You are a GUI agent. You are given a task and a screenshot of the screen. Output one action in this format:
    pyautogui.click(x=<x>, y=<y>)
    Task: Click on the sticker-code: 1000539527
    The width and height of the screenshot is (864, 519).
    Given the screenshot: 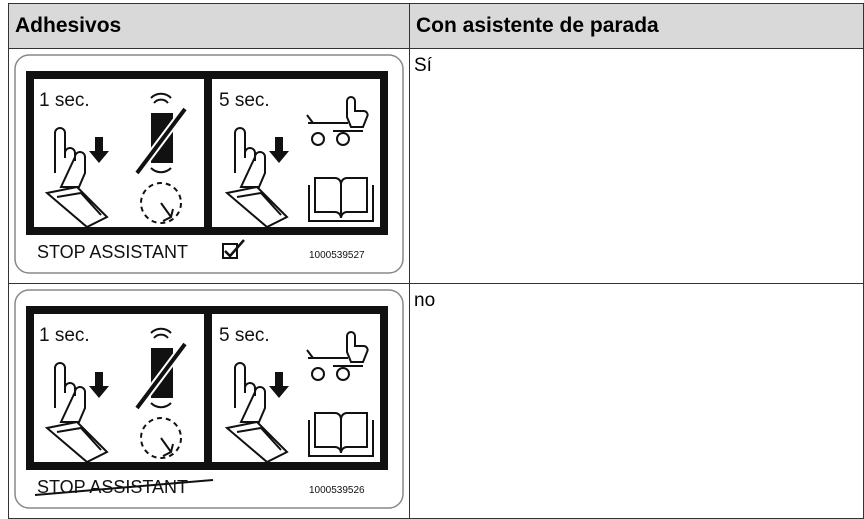 What is the action you would take?
    pyautogui.click(x=337, y=255)
    